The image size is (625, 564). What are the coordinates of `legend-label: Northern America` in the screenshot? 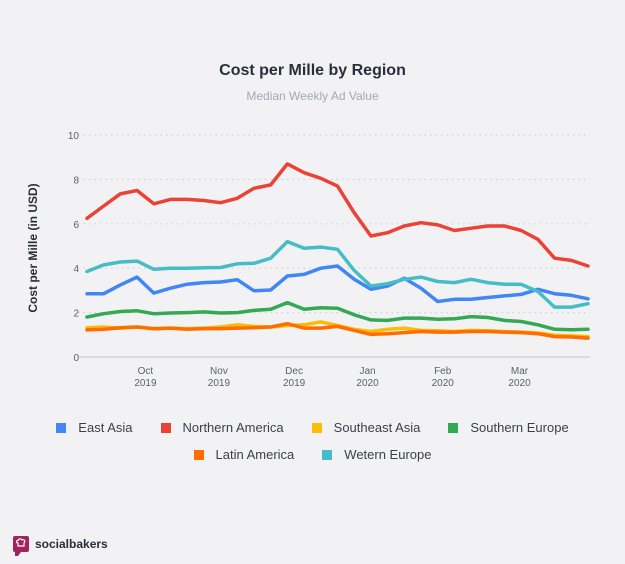 It's located at (233, 427).